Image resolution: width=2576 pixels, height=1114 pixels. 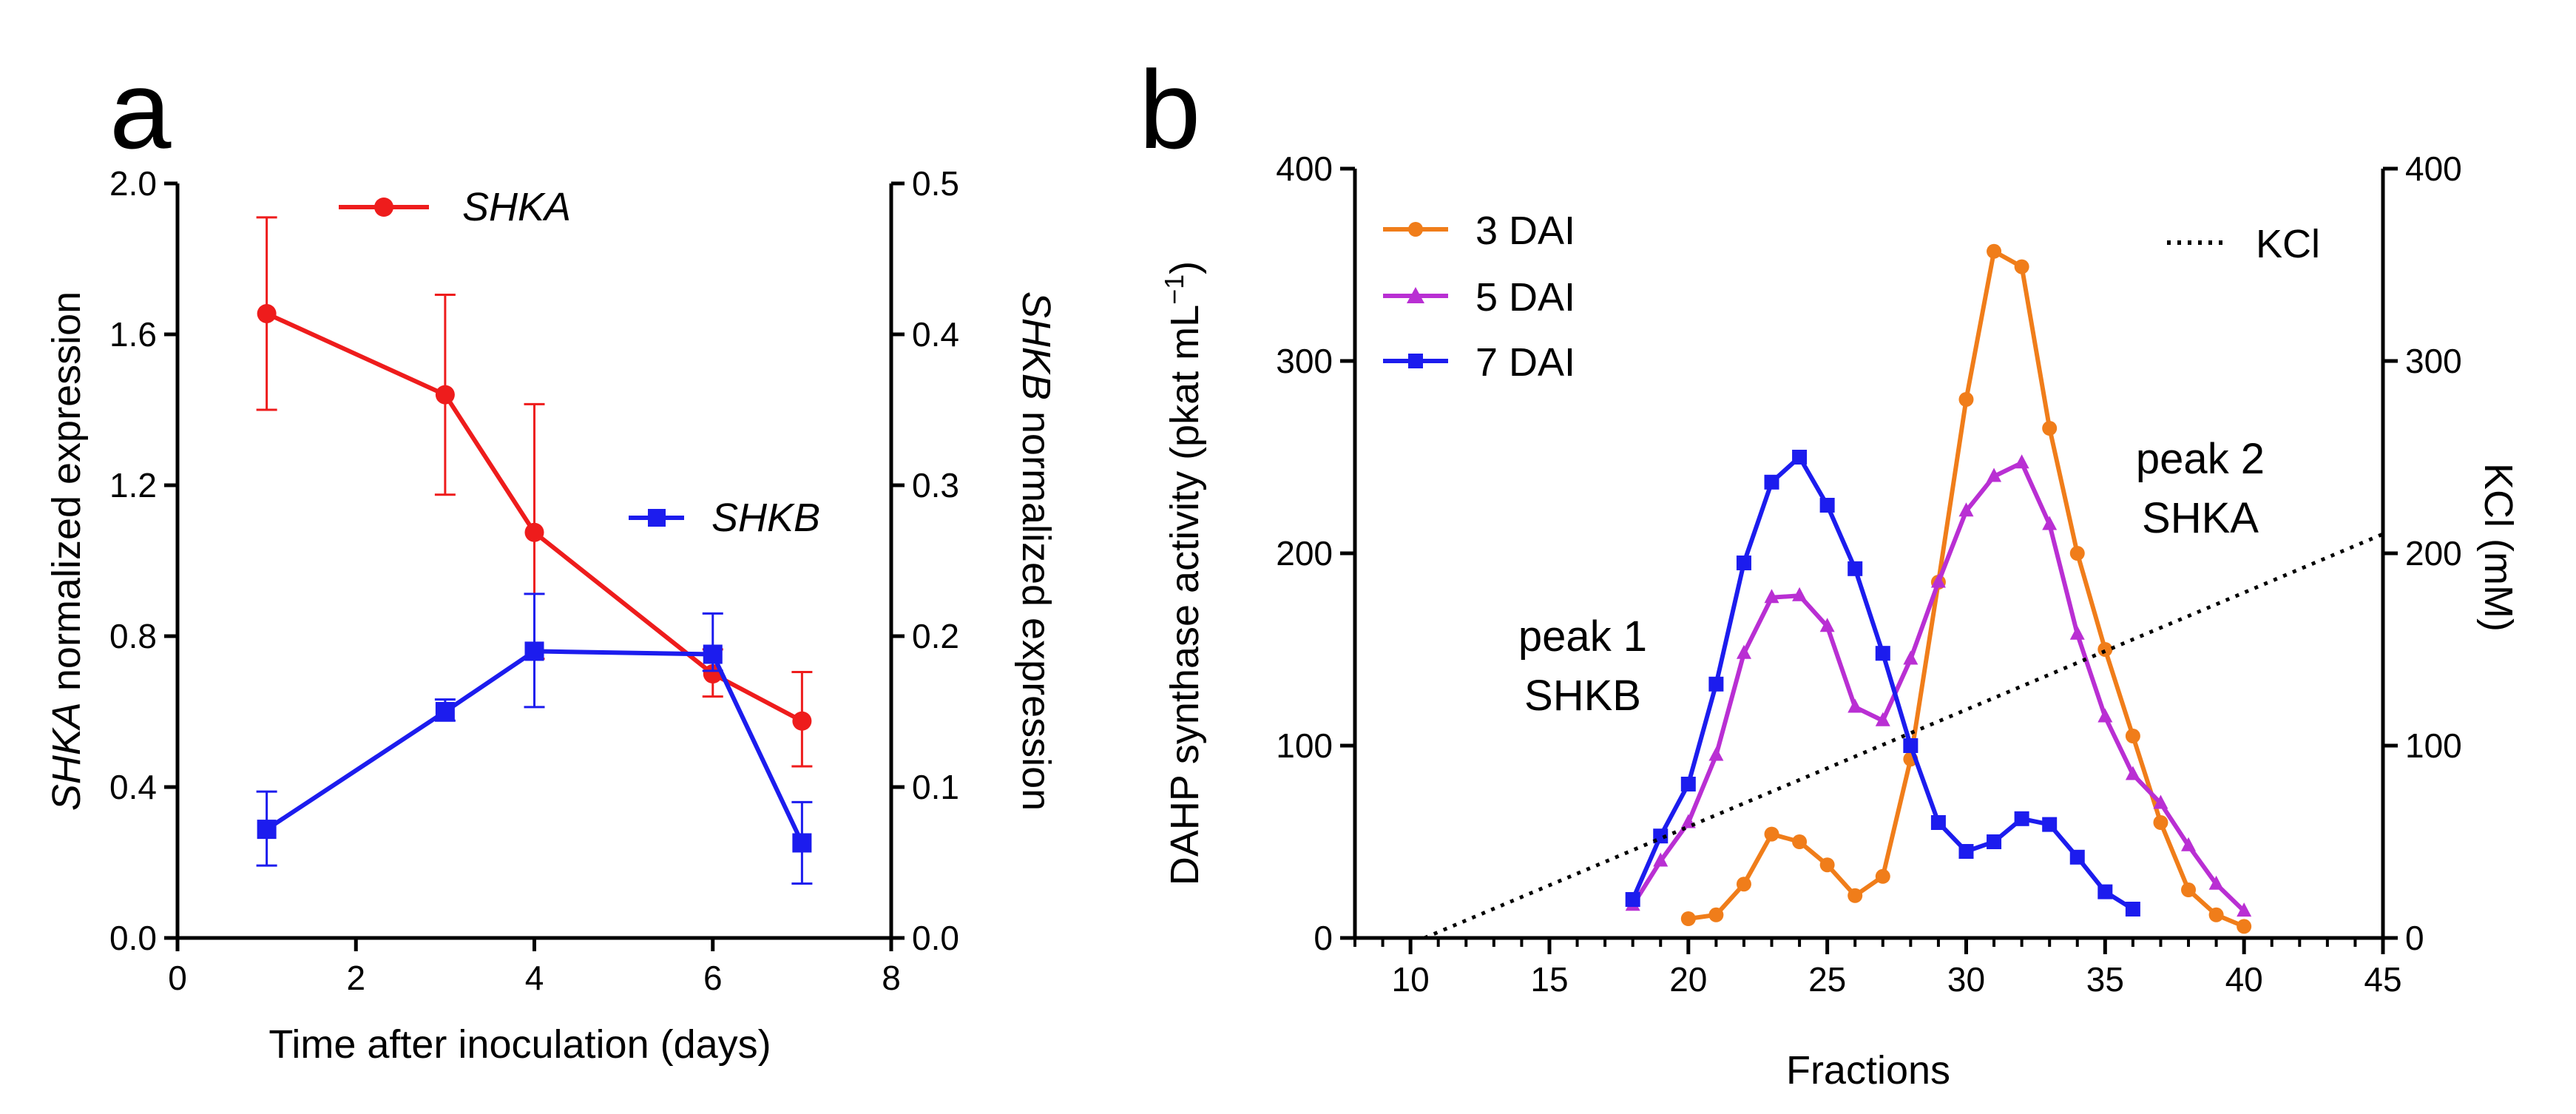 What do you see at coordinates (1415, 361) in the screenshot?
I see `legend-7dai-marker` at bounding box center [1415, 361].